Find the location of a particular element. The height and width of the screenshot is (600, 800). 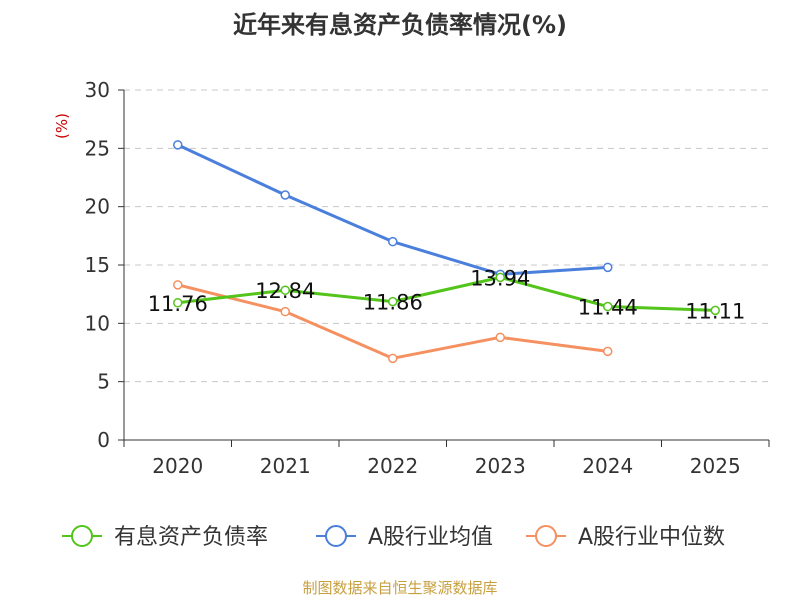

data-label: 12.84 is located at coordinates (285, 291).